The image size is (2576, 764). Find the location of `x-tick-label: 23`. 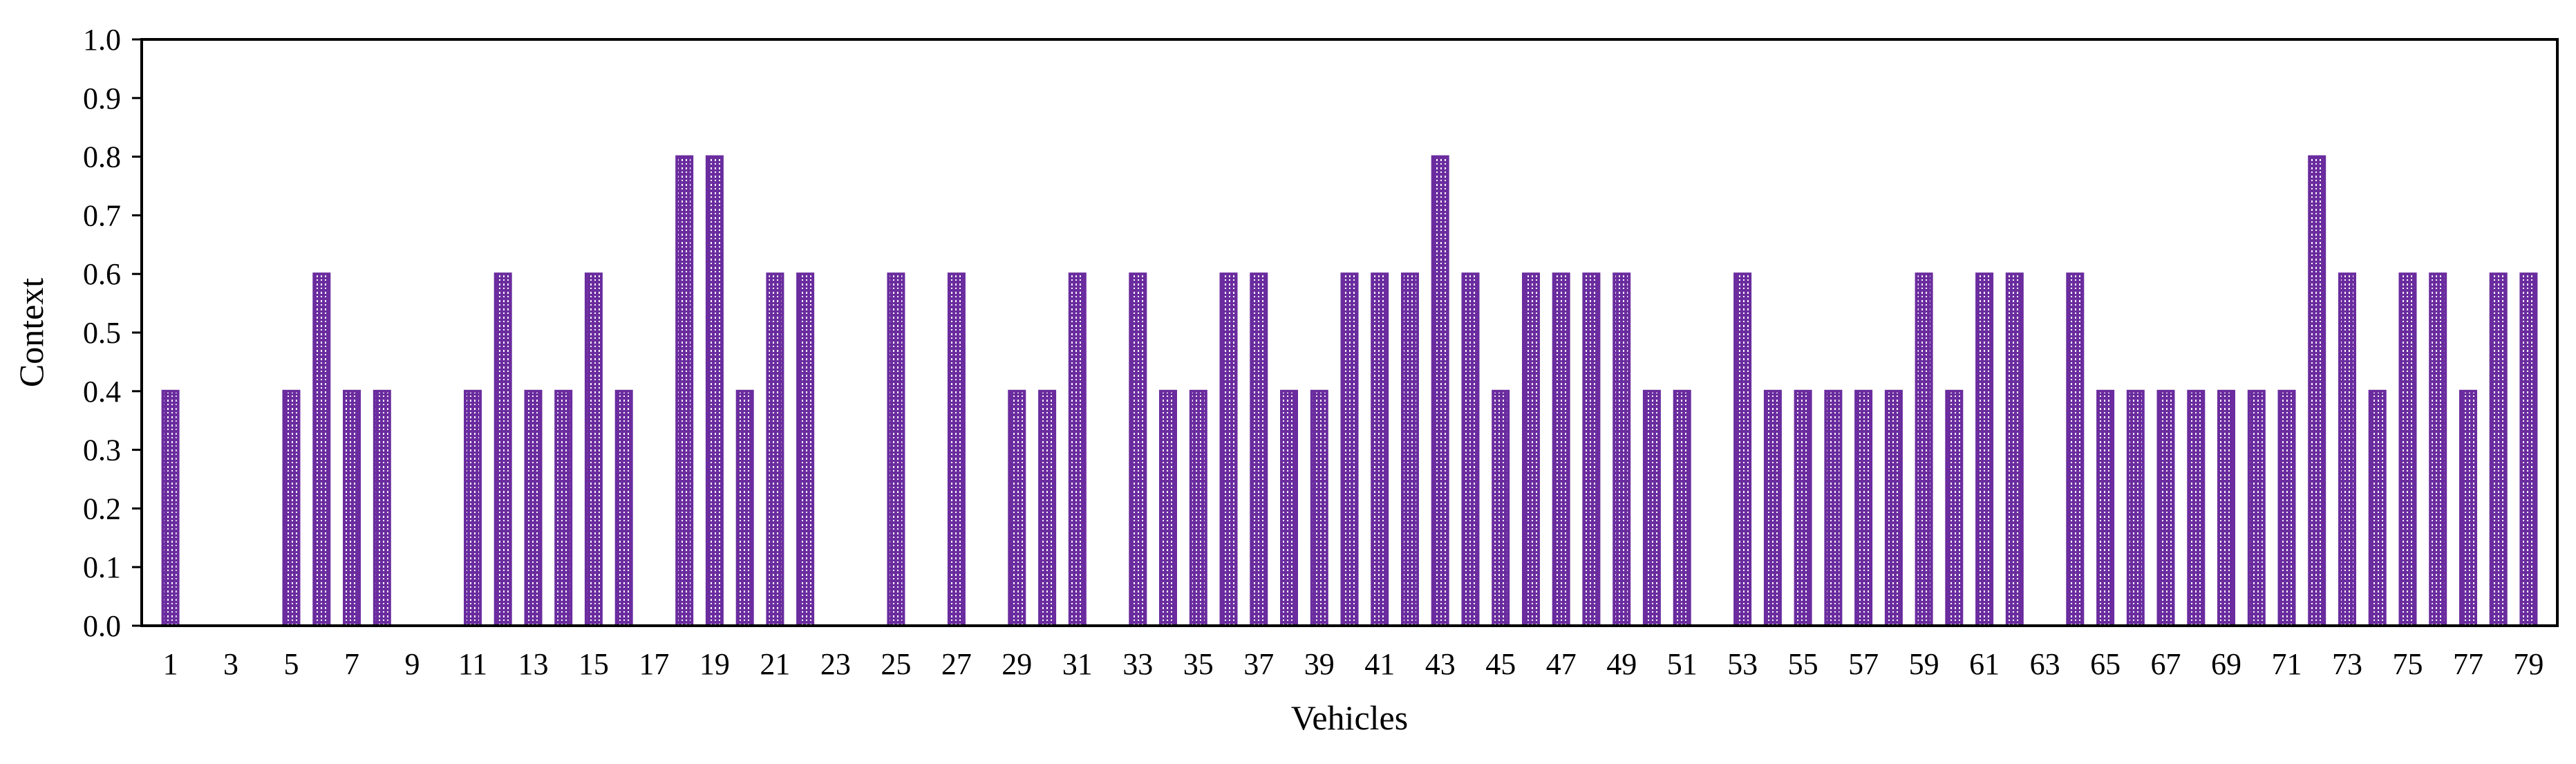

x-tick-label: 23 is located at coordinates (835, 664).